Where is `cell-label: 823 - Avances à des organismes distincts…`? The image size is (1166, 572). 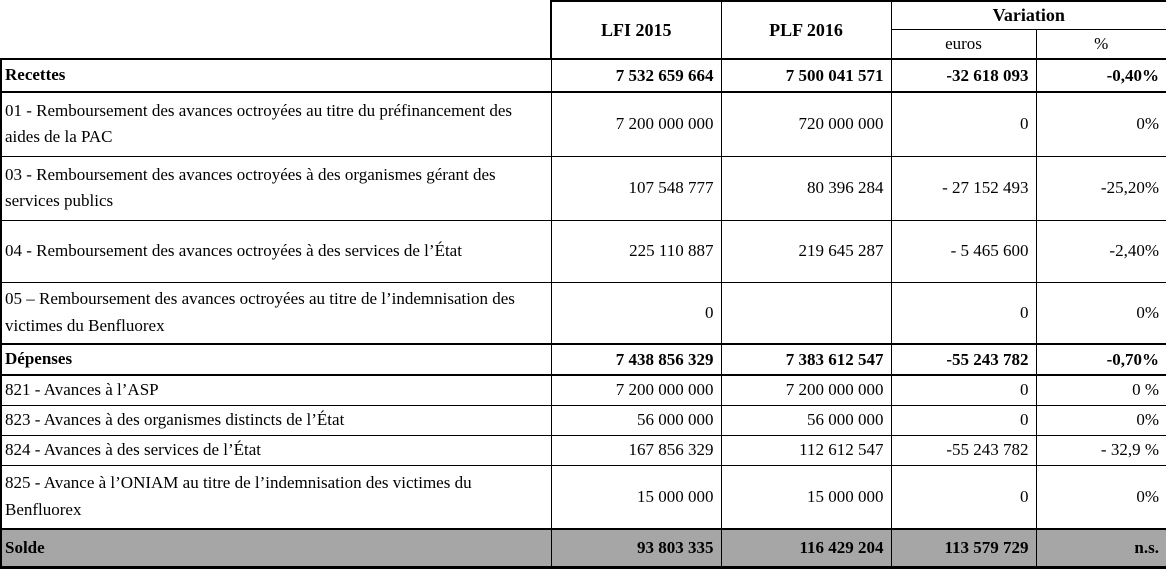 cell-label: 823 - Avances à des organismes distincts… is located at coordinates (276, 420).